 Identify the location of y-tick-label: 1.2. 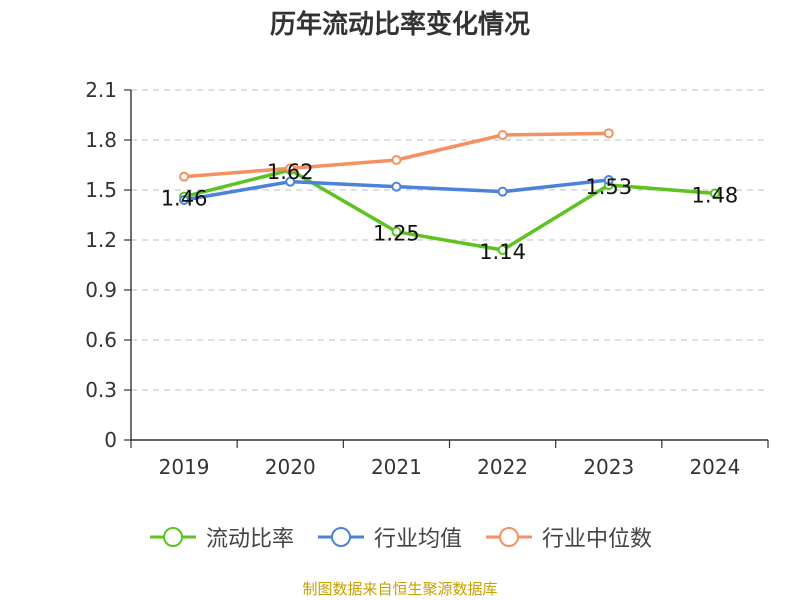
(101, 240).